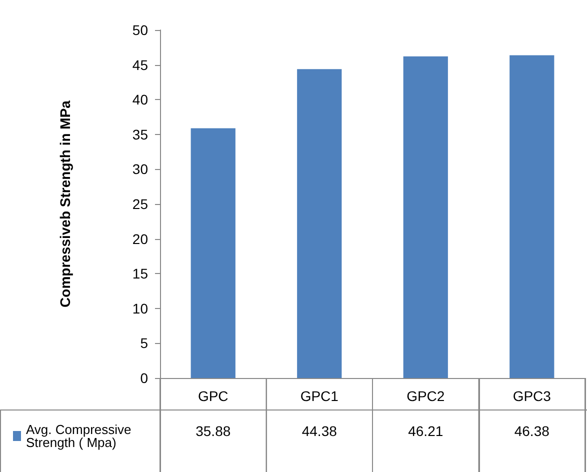 The width and height of the screenshot is (587, 472). What do you see at coordinates (144, 378) in the screenshot?
I see `y-tick-label: 0` at bounding box center [144, 378].